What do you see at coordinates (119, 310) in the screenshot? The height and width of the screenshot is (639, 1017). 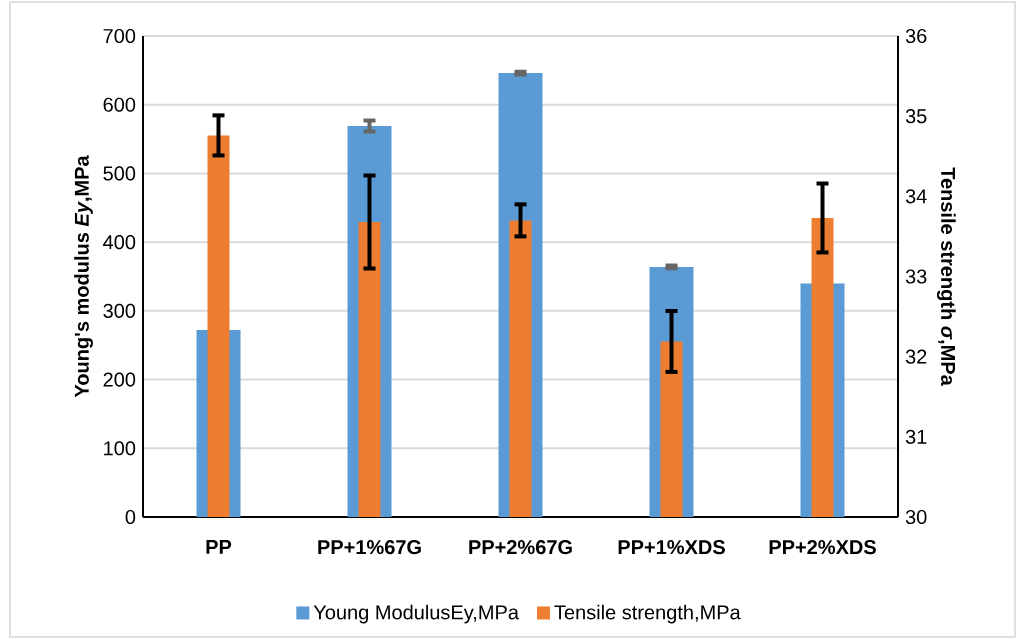 I see `y-tick-label: 300` at bounding box center [119, 310].